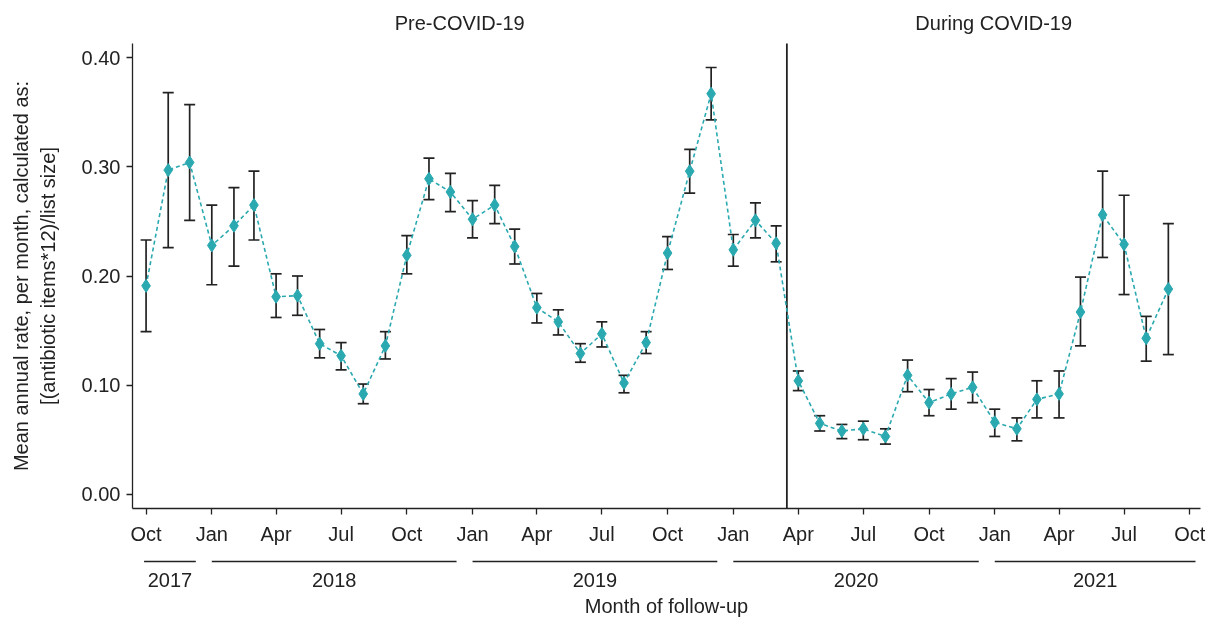  I want to click on text: 2018, so click(334, 579).